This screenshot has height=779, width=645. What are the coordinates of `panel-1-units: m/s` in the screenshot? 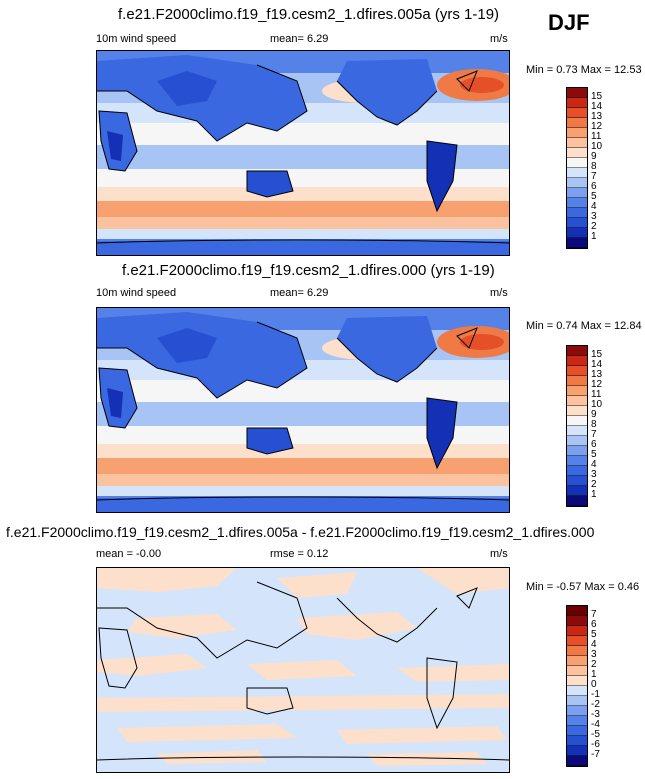 It's located at (499, 39).